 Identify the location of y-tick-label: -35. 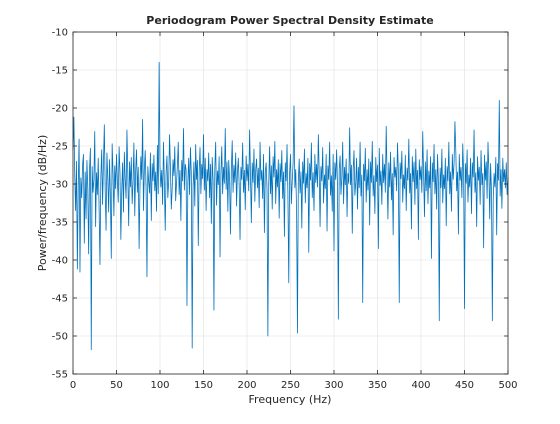
(60, 223).